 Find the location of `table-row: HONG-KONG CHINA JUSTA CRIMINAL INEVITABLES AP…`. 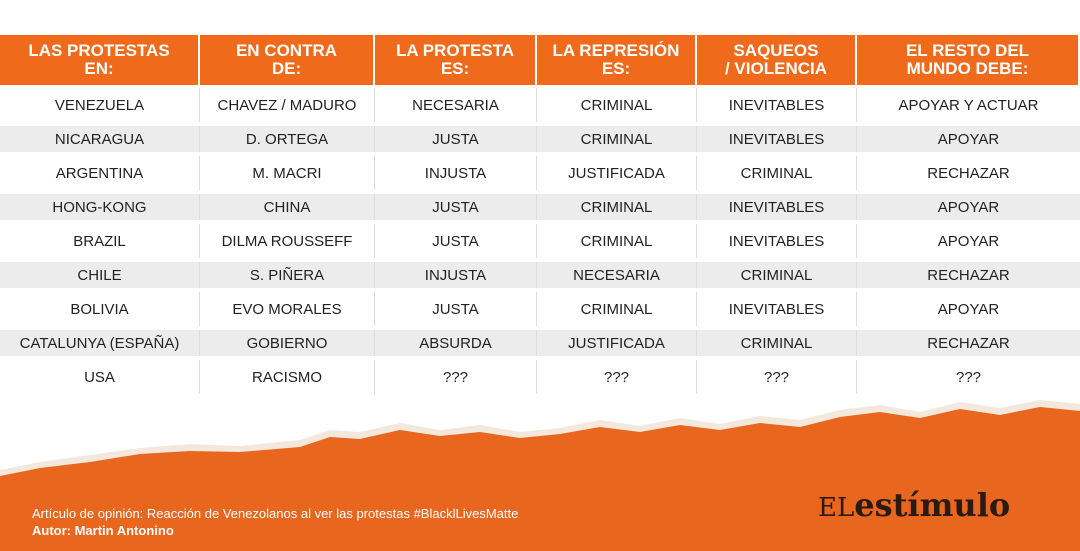

table-row: HONG-KONG CHINA JUSTA CRIMINAL INEVITABLES AP… is located at coordinates (540, 207).